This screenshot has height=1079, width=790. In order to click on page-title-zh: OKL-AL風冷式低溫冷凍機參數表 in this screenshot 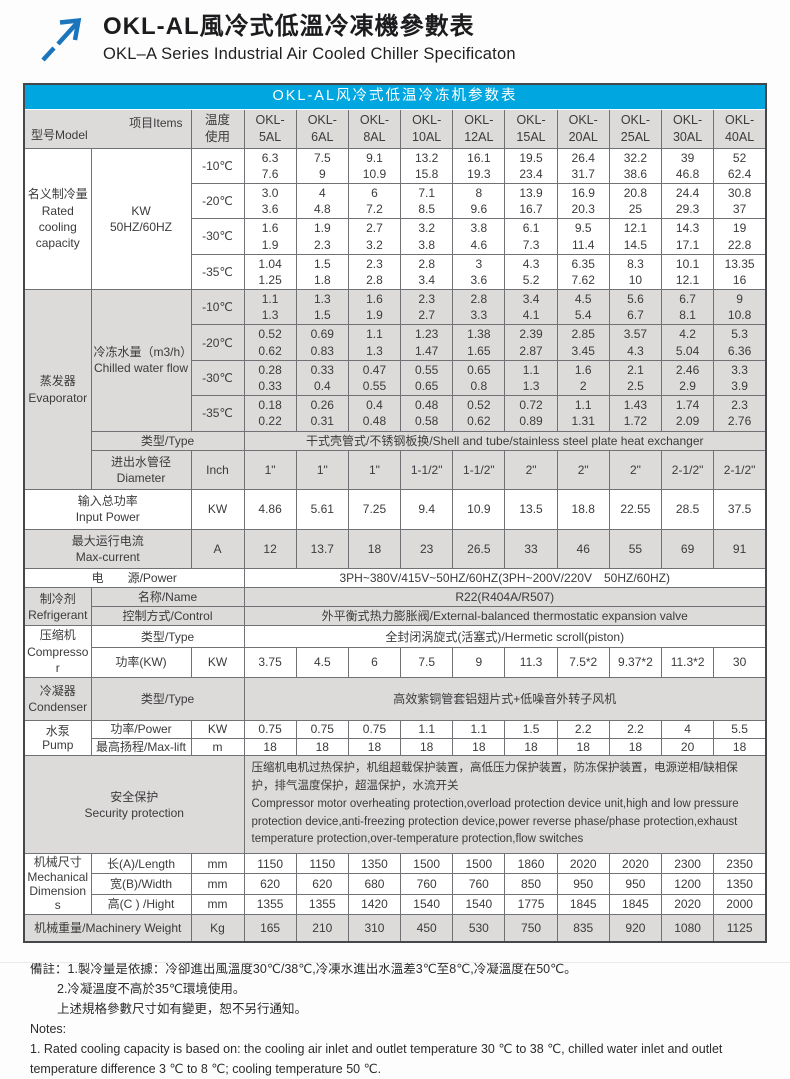, I will do `click(289, 26)`.